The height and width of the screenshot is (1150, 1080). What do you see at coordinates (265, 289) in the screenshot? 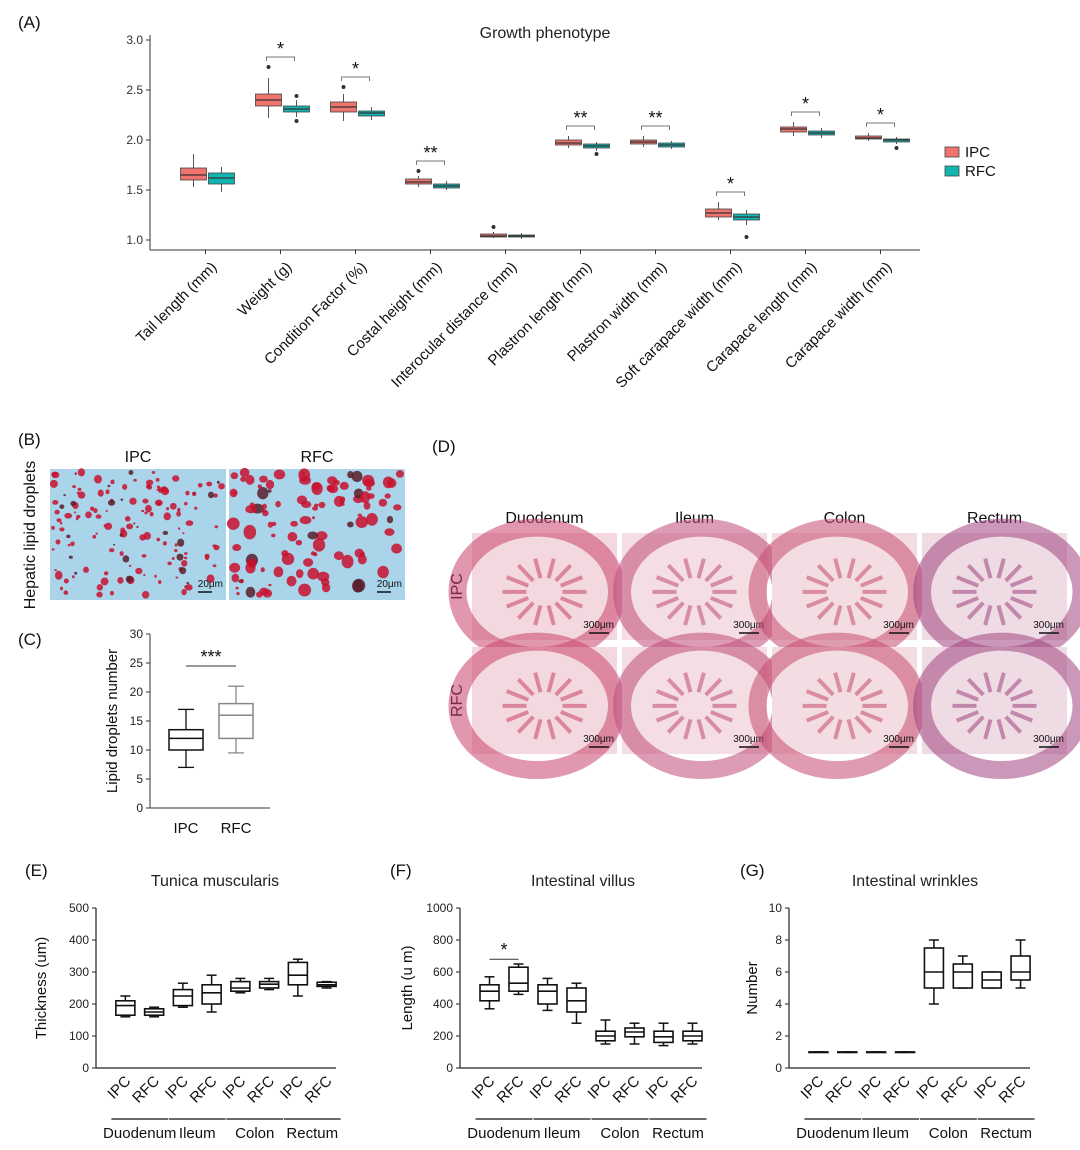
I see `chart-a-category-label: Weight (g)` at bounding box center [265, 289].